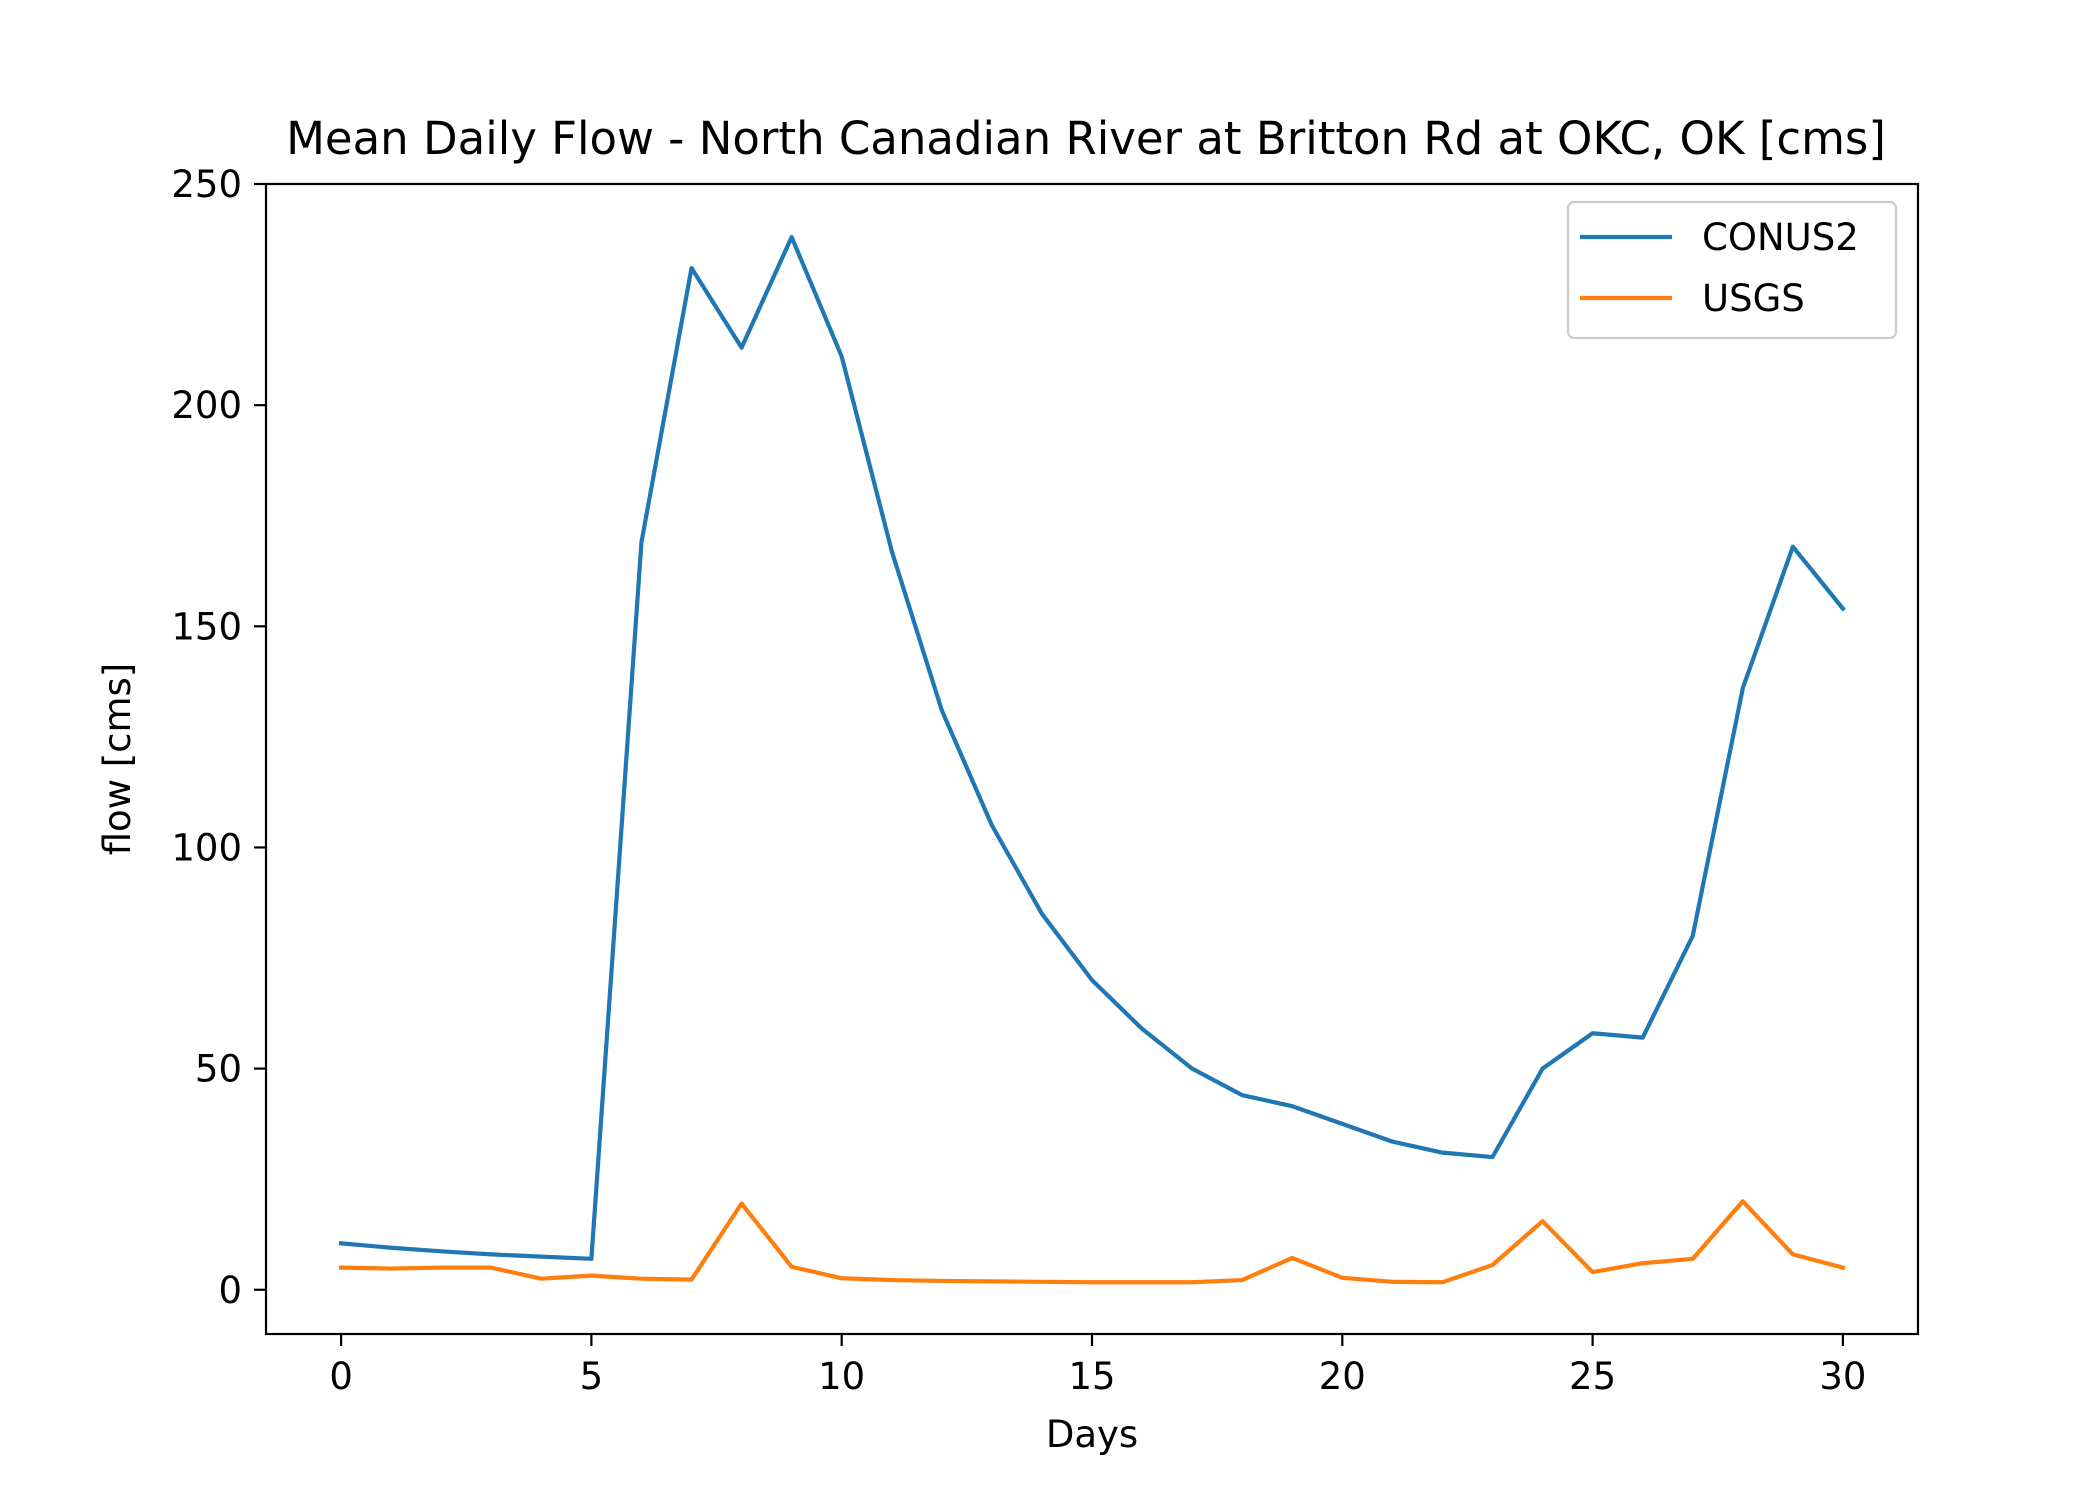 This screenshot has height=1500, width=2100. I want to click on y-tick-label: 200, so click(206, 405).